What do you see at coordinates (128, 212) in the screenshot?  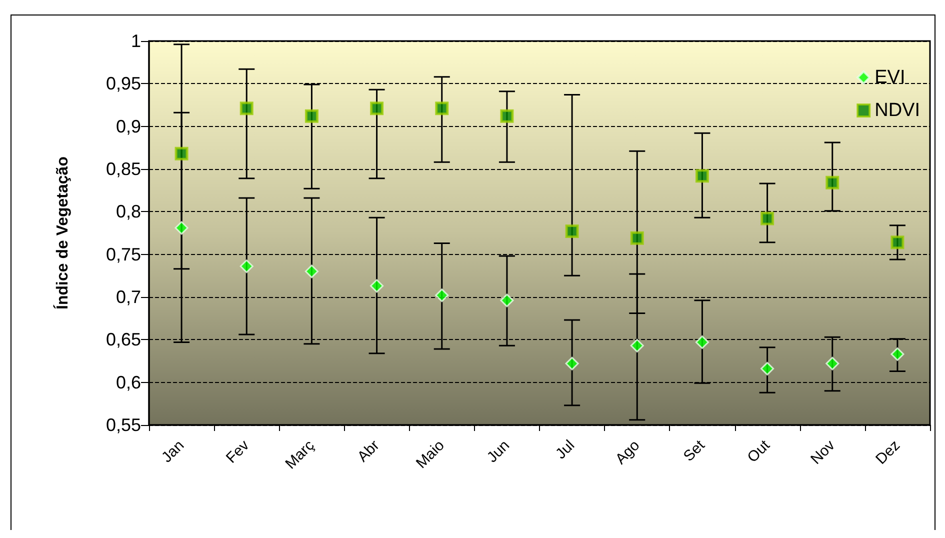 I see `y-tick-label: 0,8` at bounding box center [128, 212].